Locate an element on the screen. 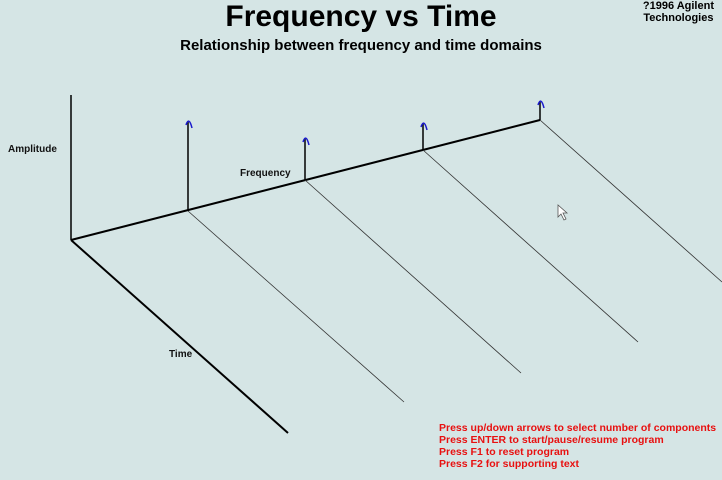  amplitude-axis-label: Amplitude is located at coordinates (32, 149).